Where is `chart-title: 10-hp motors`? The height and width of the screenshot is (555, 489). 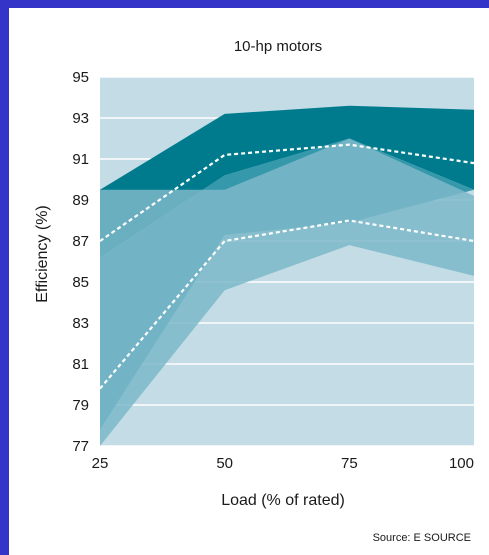
chart-title: 10-hp motors is located at coordinates (278, 46).